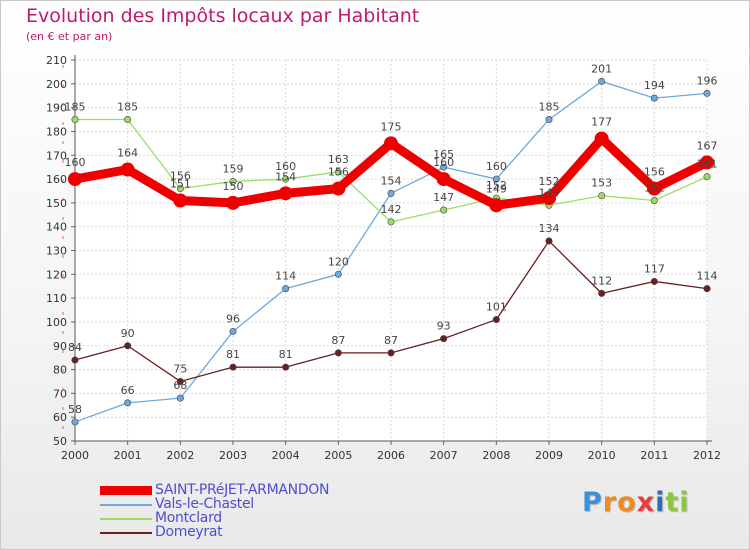 Image resolution: width=750 pixels, height=550 pixels. What do you see at coordinates (443, 197) in the screenshot?
I see `data-label-montclard: 147` at bounding box center [443, 197].